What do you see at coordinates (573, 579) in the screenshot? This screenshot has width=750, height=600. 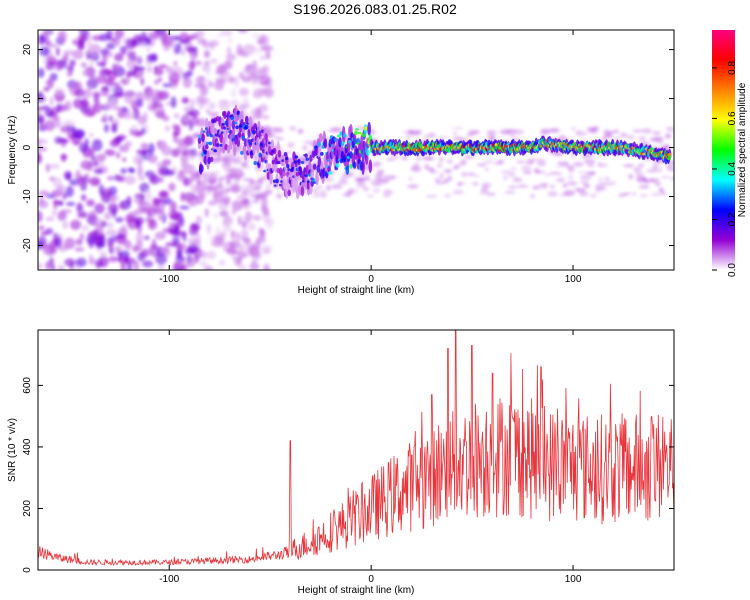 I see `snr-x-tick-label: 100` at bounding box center [573, 579].